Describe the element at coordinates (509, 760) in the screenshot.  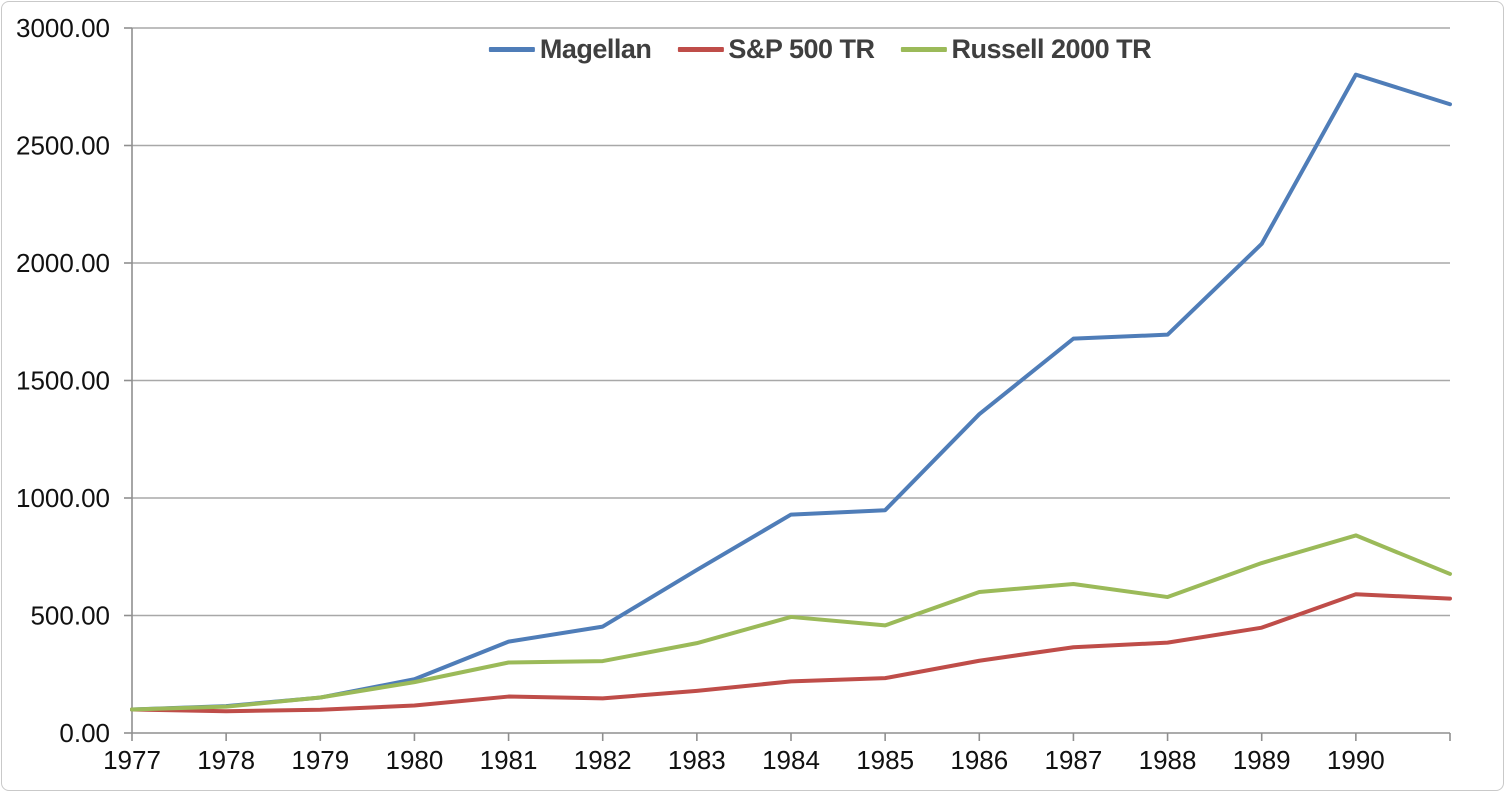
I see `x-tick-label-1981: 1981` at that location.